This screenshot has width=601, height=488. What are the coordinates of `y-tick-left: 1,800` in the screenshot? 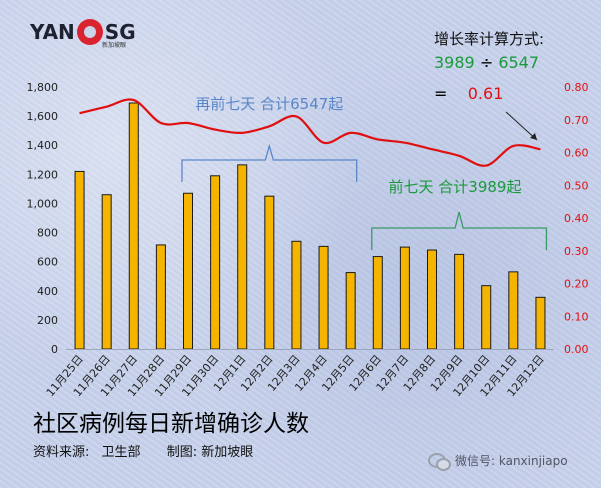 It's located at (43, 87).